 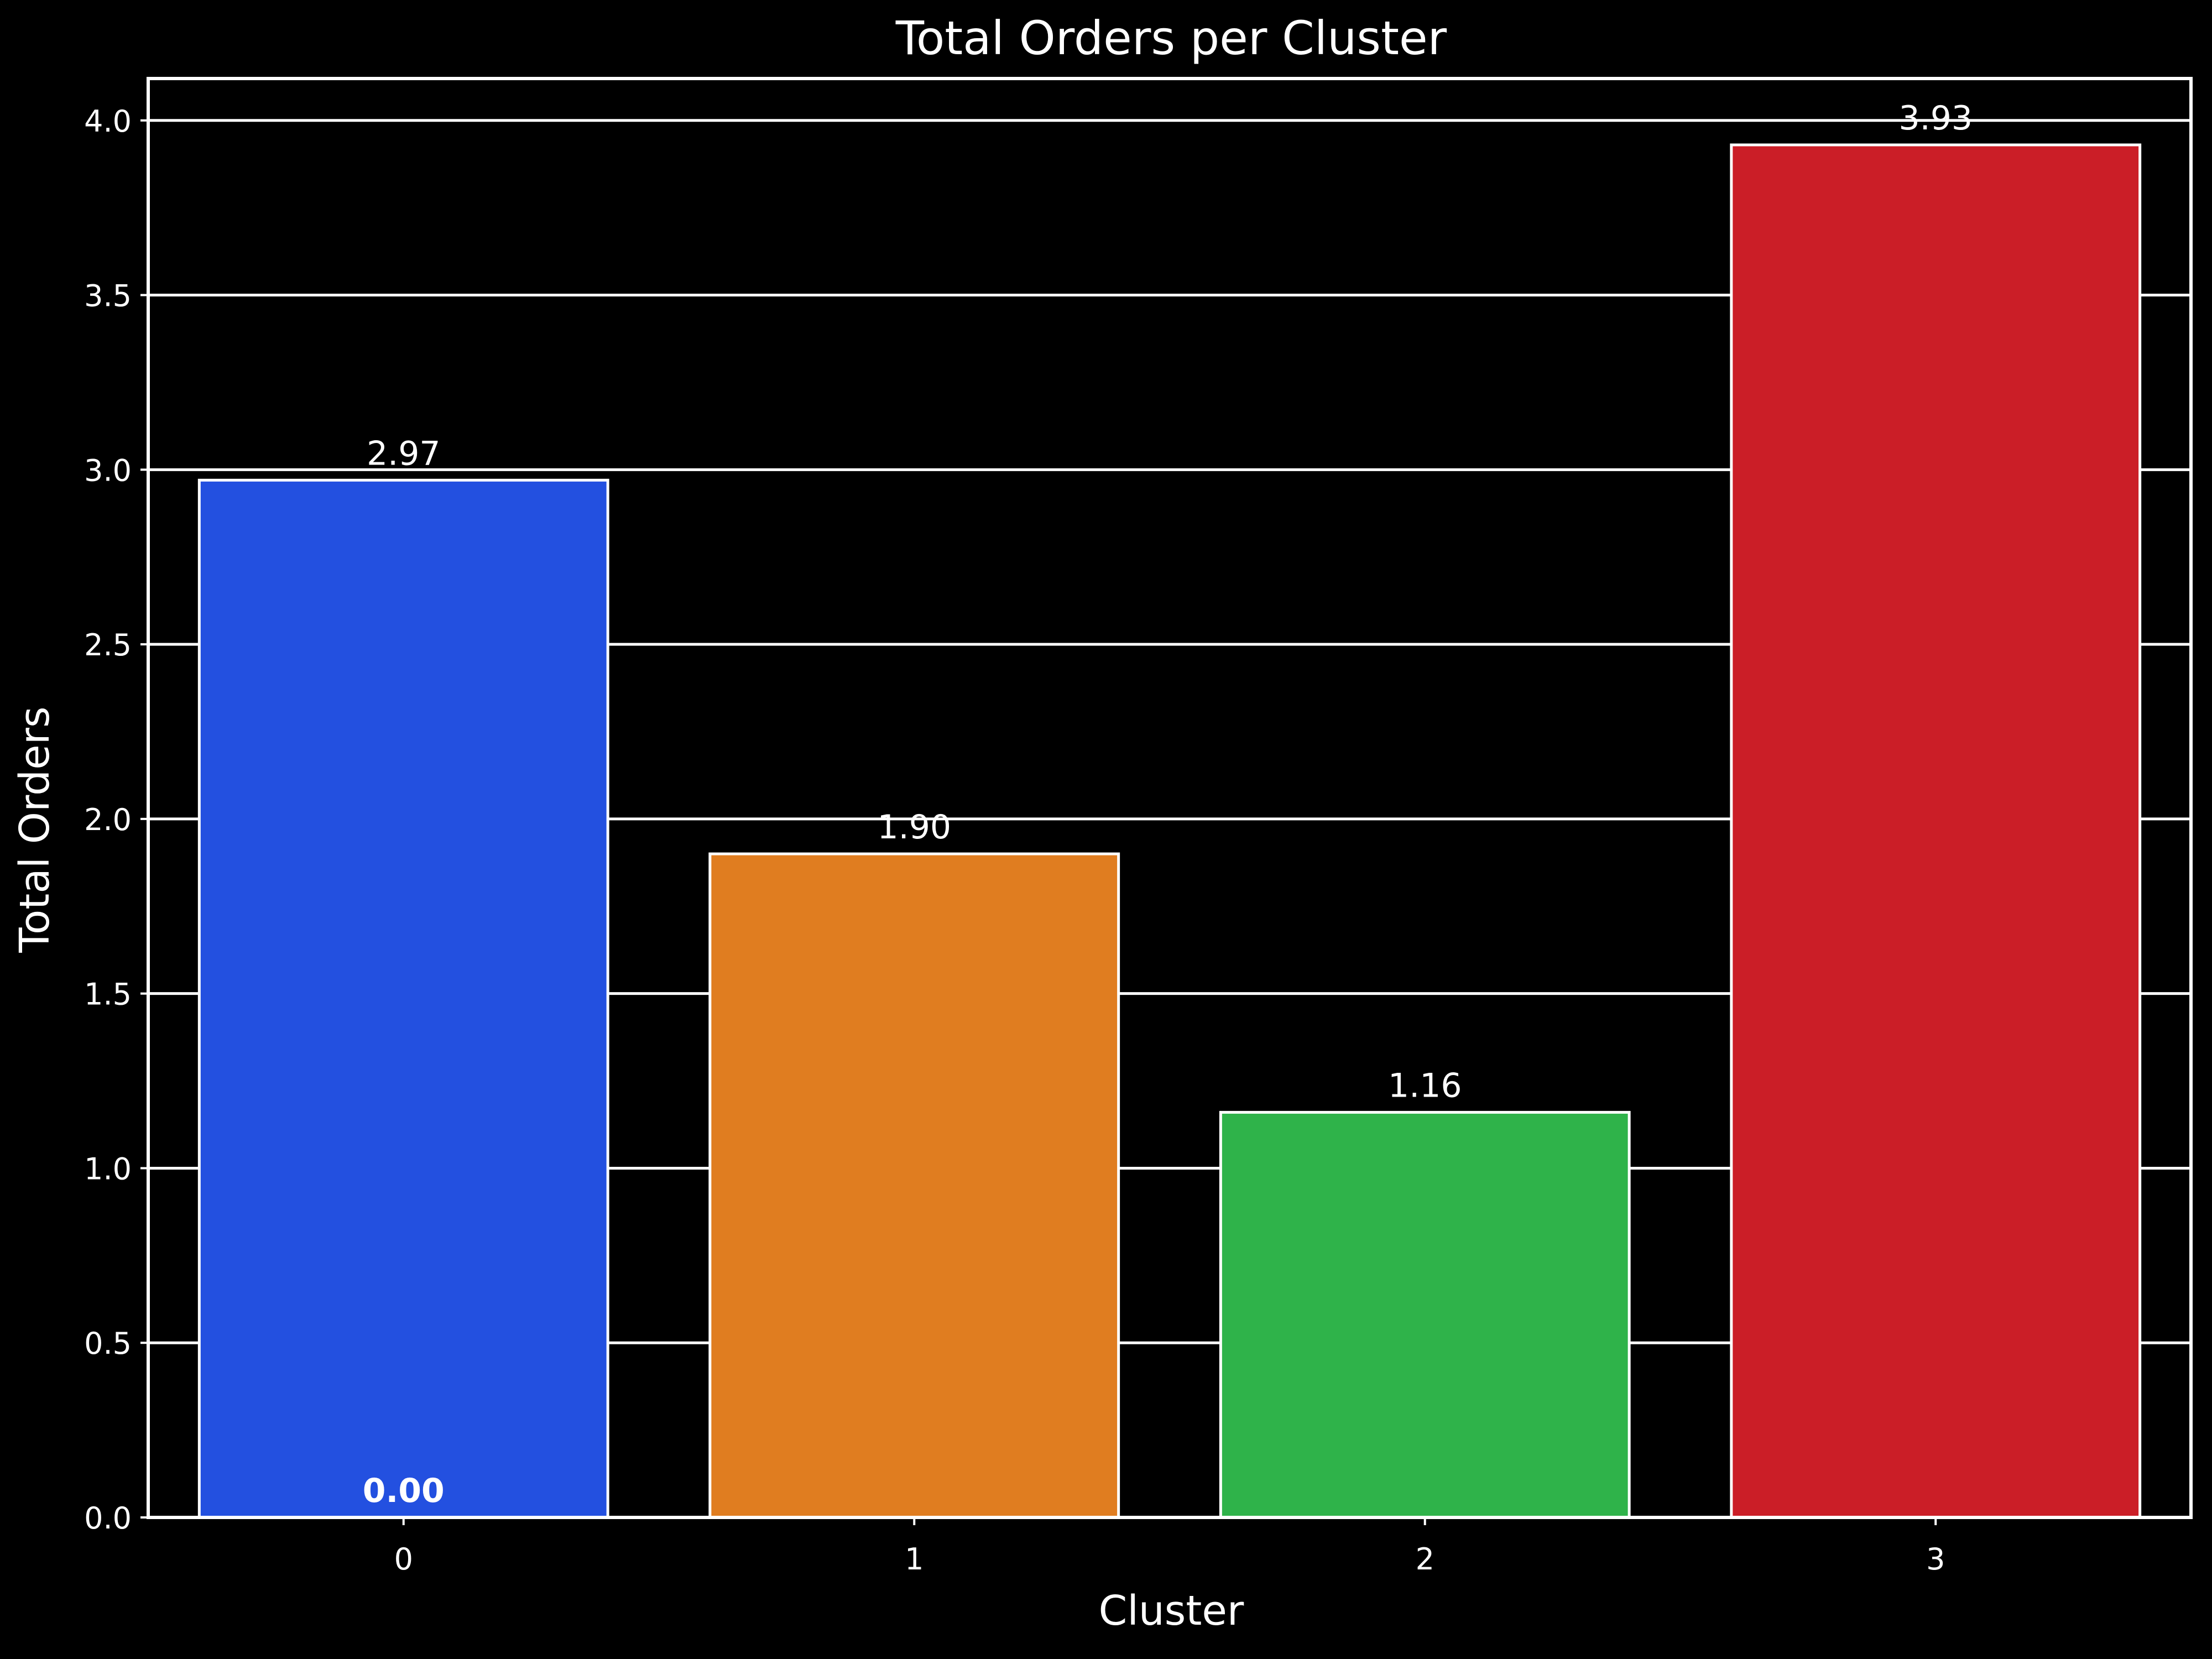 I want to click on bar-value-label: 1.16, so click(x=1425, y=1086).